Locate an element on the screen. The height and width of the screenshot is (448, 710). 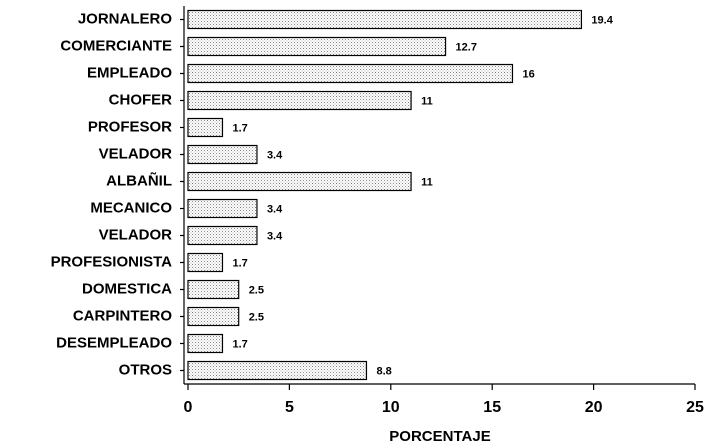
y-tick-label: MECANICO is located at coordinates (131, 207).